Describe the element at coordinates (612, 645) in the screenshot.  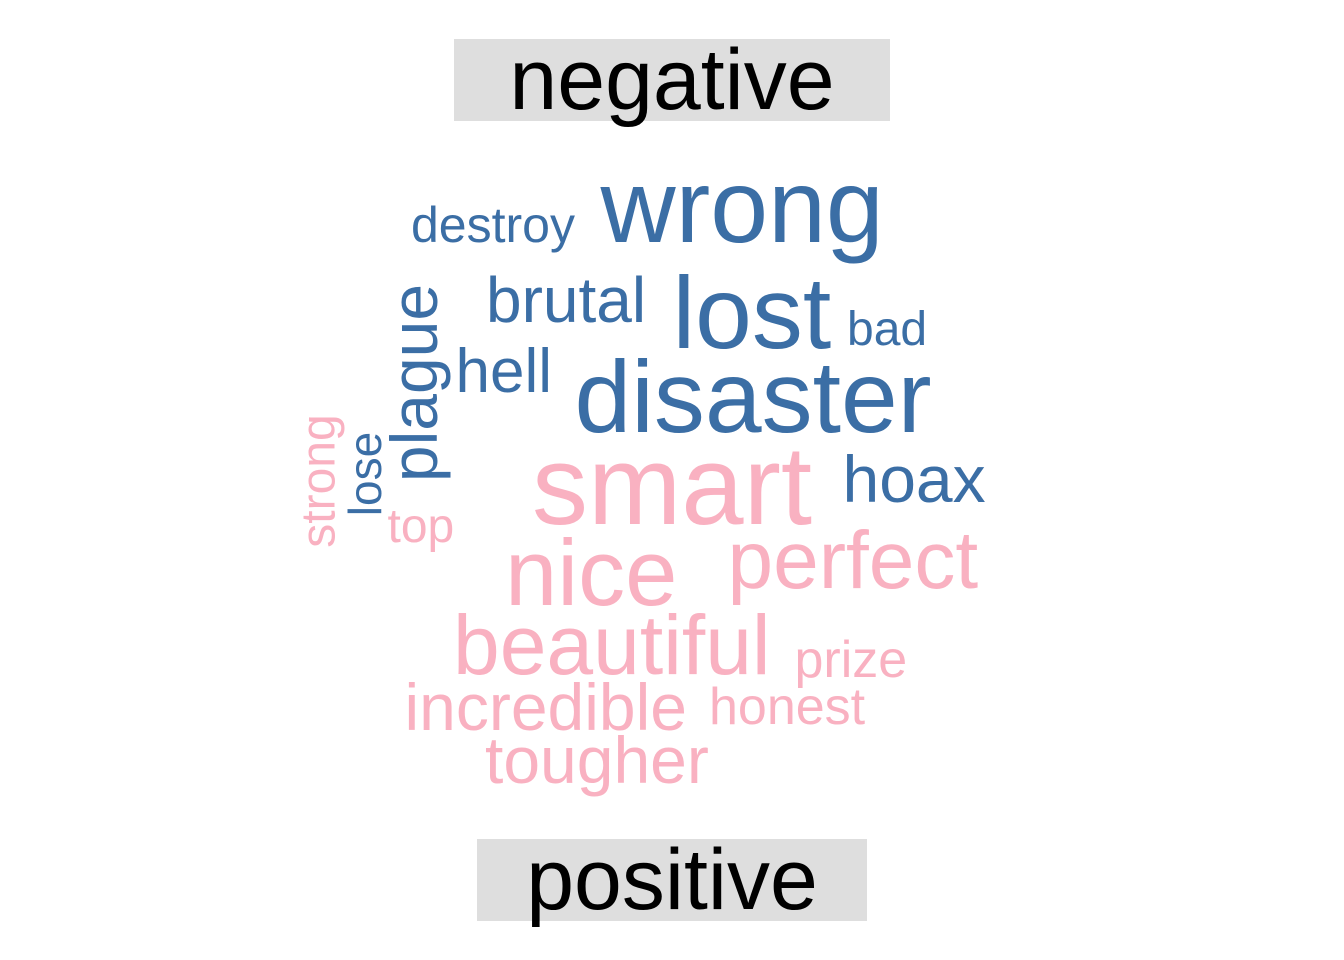
I see `word-beautiful: beautiful` at that location.